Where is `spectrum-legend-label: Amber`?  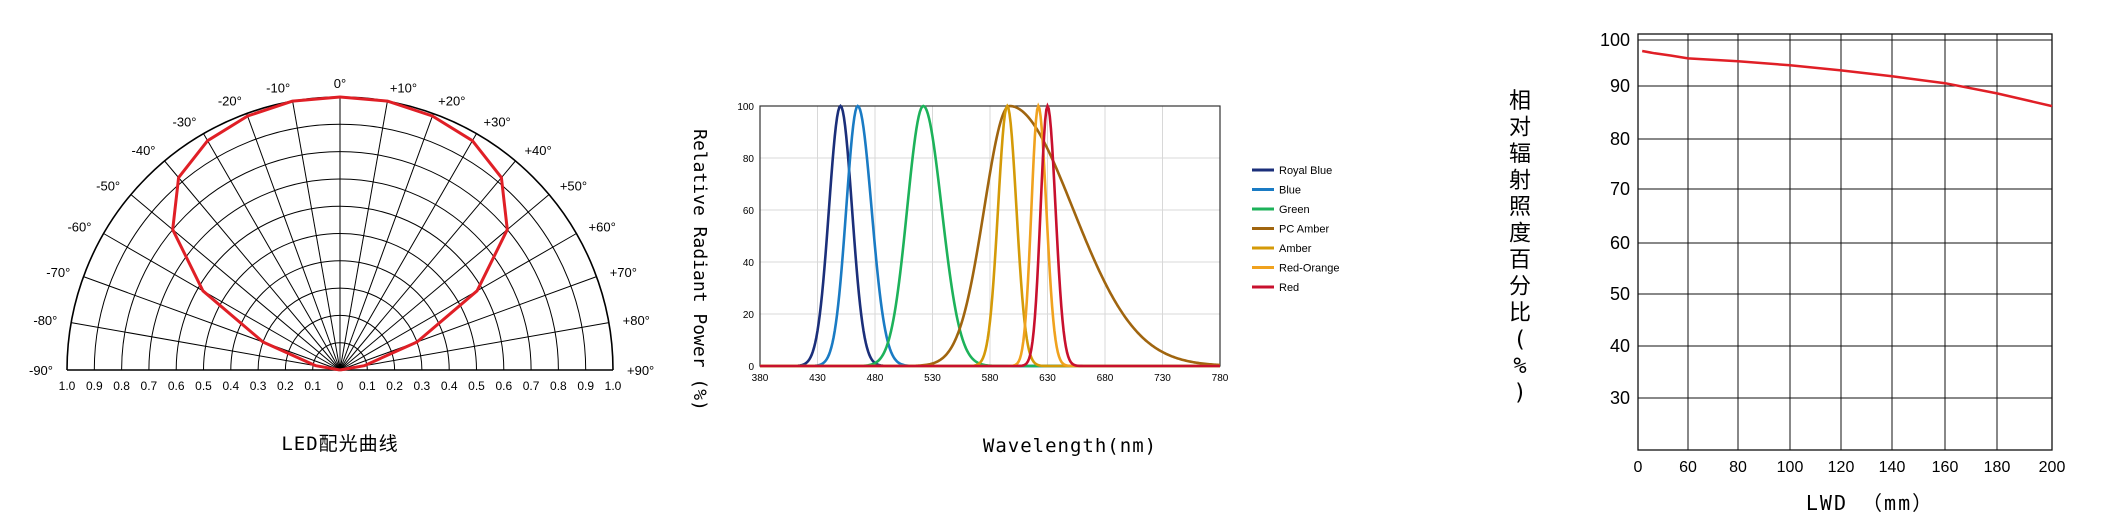 spectrum-legend-label: Amber is located at coordinates (1295, 249).